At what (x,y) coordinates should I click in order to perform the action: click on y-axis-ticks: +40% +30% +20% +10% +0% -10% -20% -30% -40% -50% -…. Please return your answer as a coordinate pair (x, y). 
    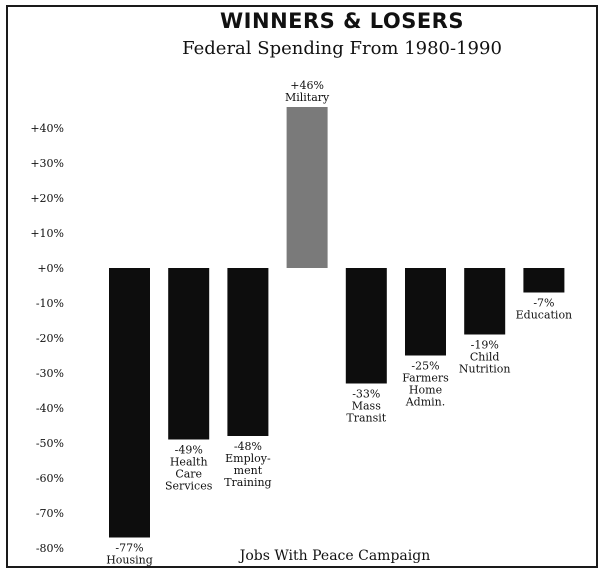
    Looking at the image, I should click on (47, 338).